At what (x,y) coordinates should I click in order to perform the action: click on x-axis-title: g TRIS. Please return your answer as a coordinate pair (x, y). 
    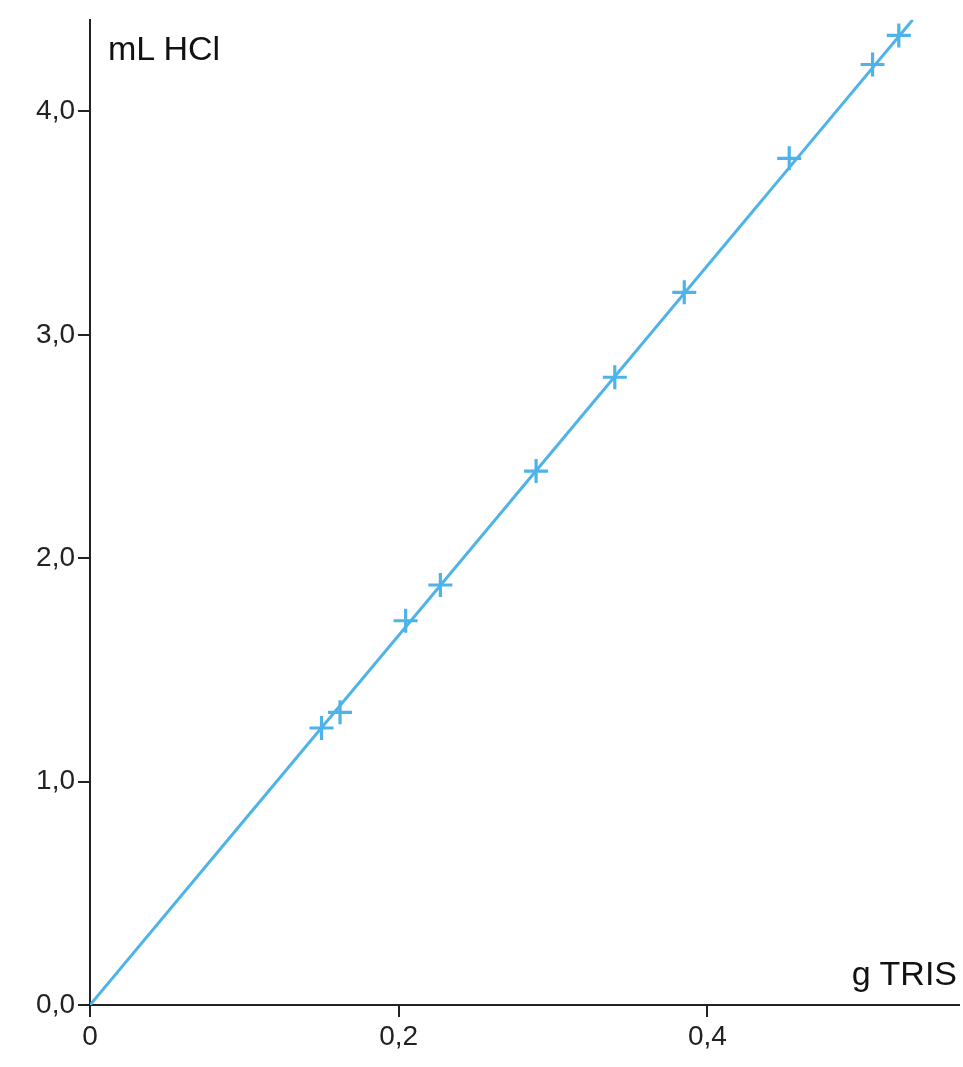
    Looking at the image, I should click on (904, 973).